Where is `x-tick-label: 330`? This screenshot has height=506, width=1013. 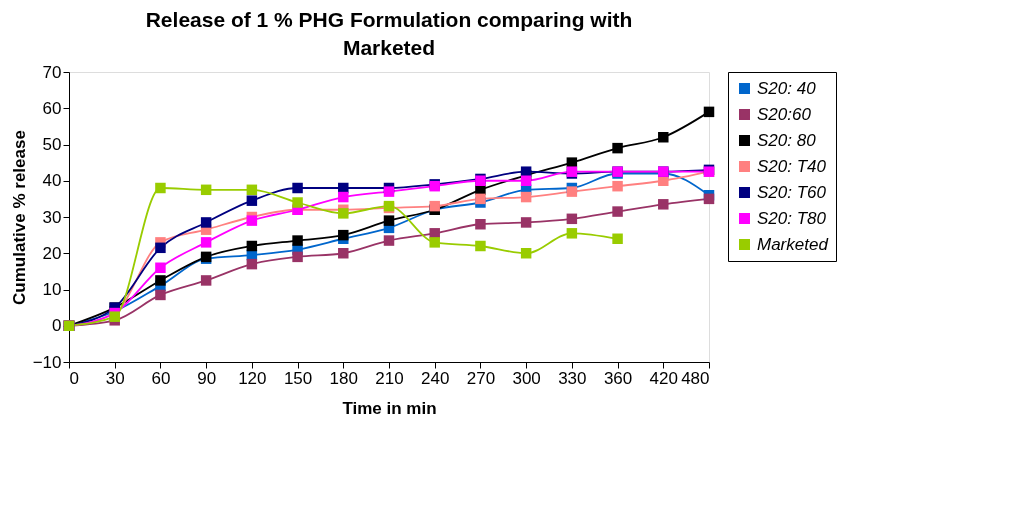 x-tick-label: 330 is located at coordinates (572, 378).